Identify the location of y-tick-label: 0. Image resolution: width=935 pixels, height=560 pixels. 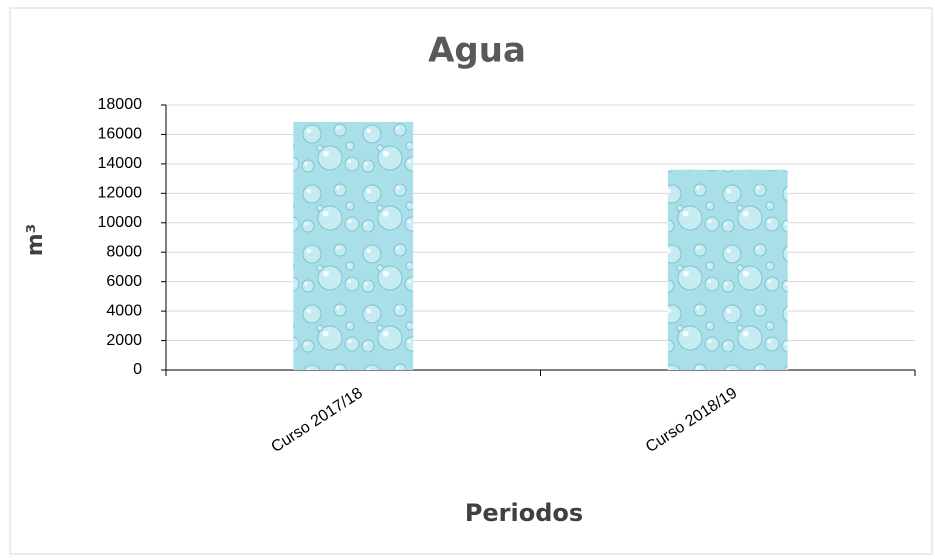
(137, 369).